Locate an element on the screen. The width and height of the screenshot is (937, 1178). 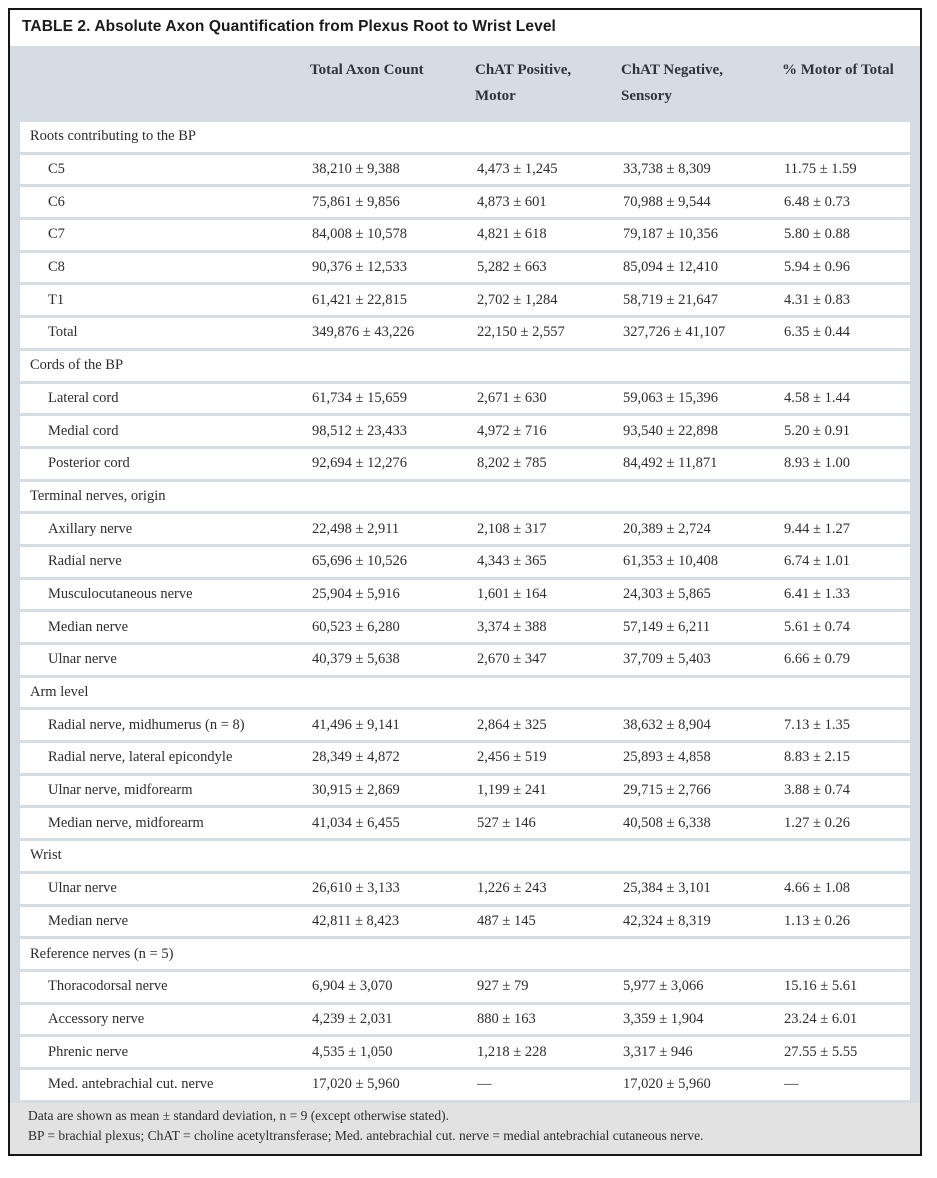
row-label: Radial nerve is located at coordinates (85, 561).